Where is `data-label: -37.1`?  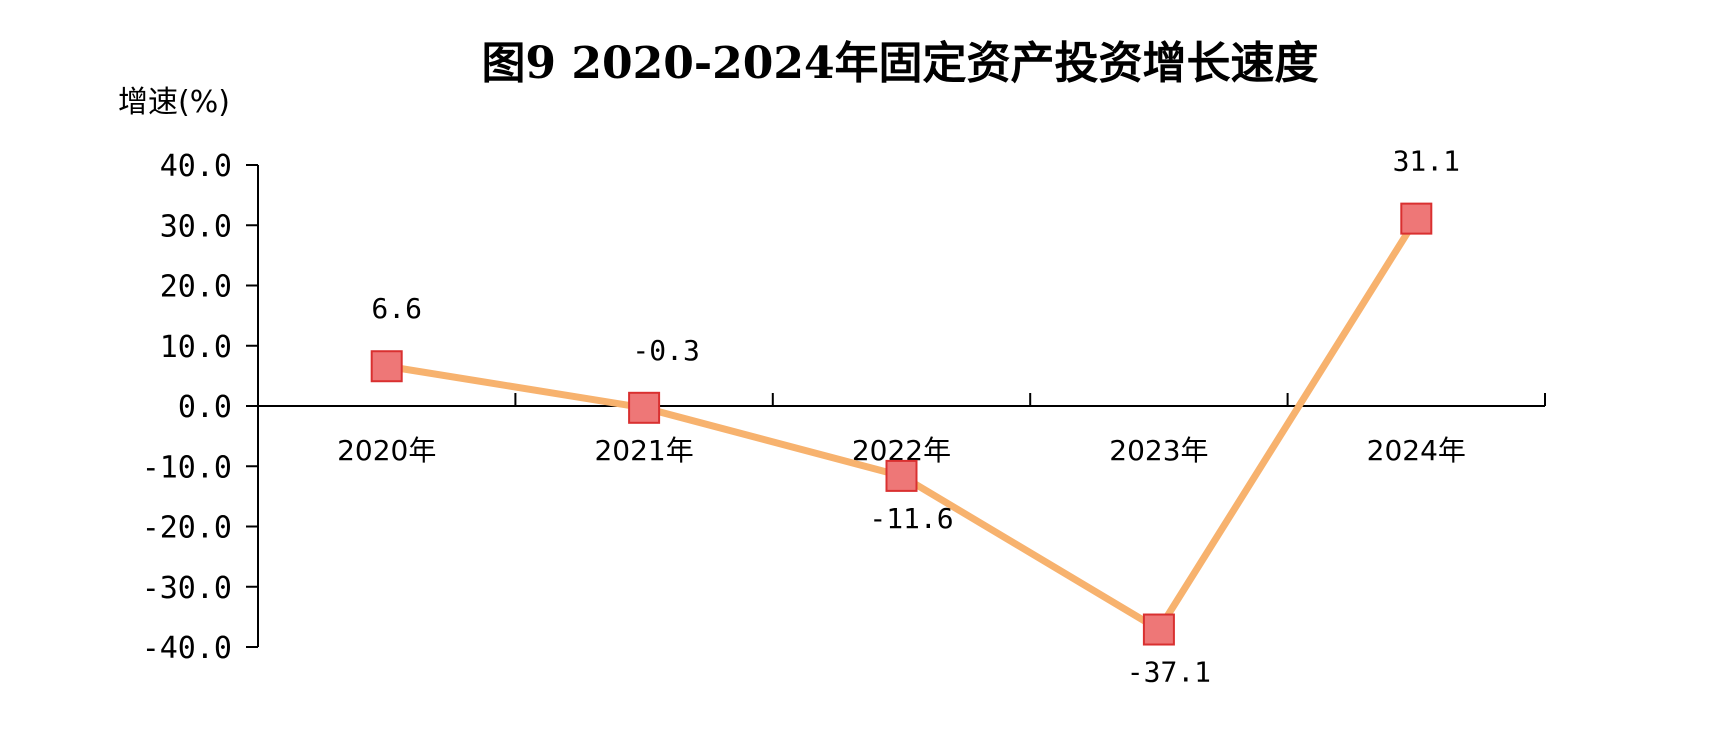 data-label: -37.1 is located at coordinates (1169, 672).